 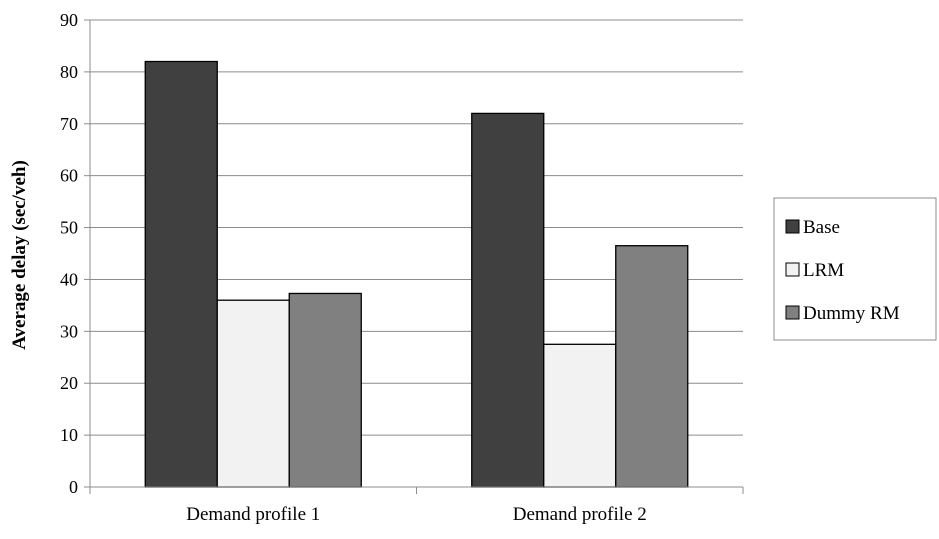 I want to click on legend-box, so click(x=855, y=269).